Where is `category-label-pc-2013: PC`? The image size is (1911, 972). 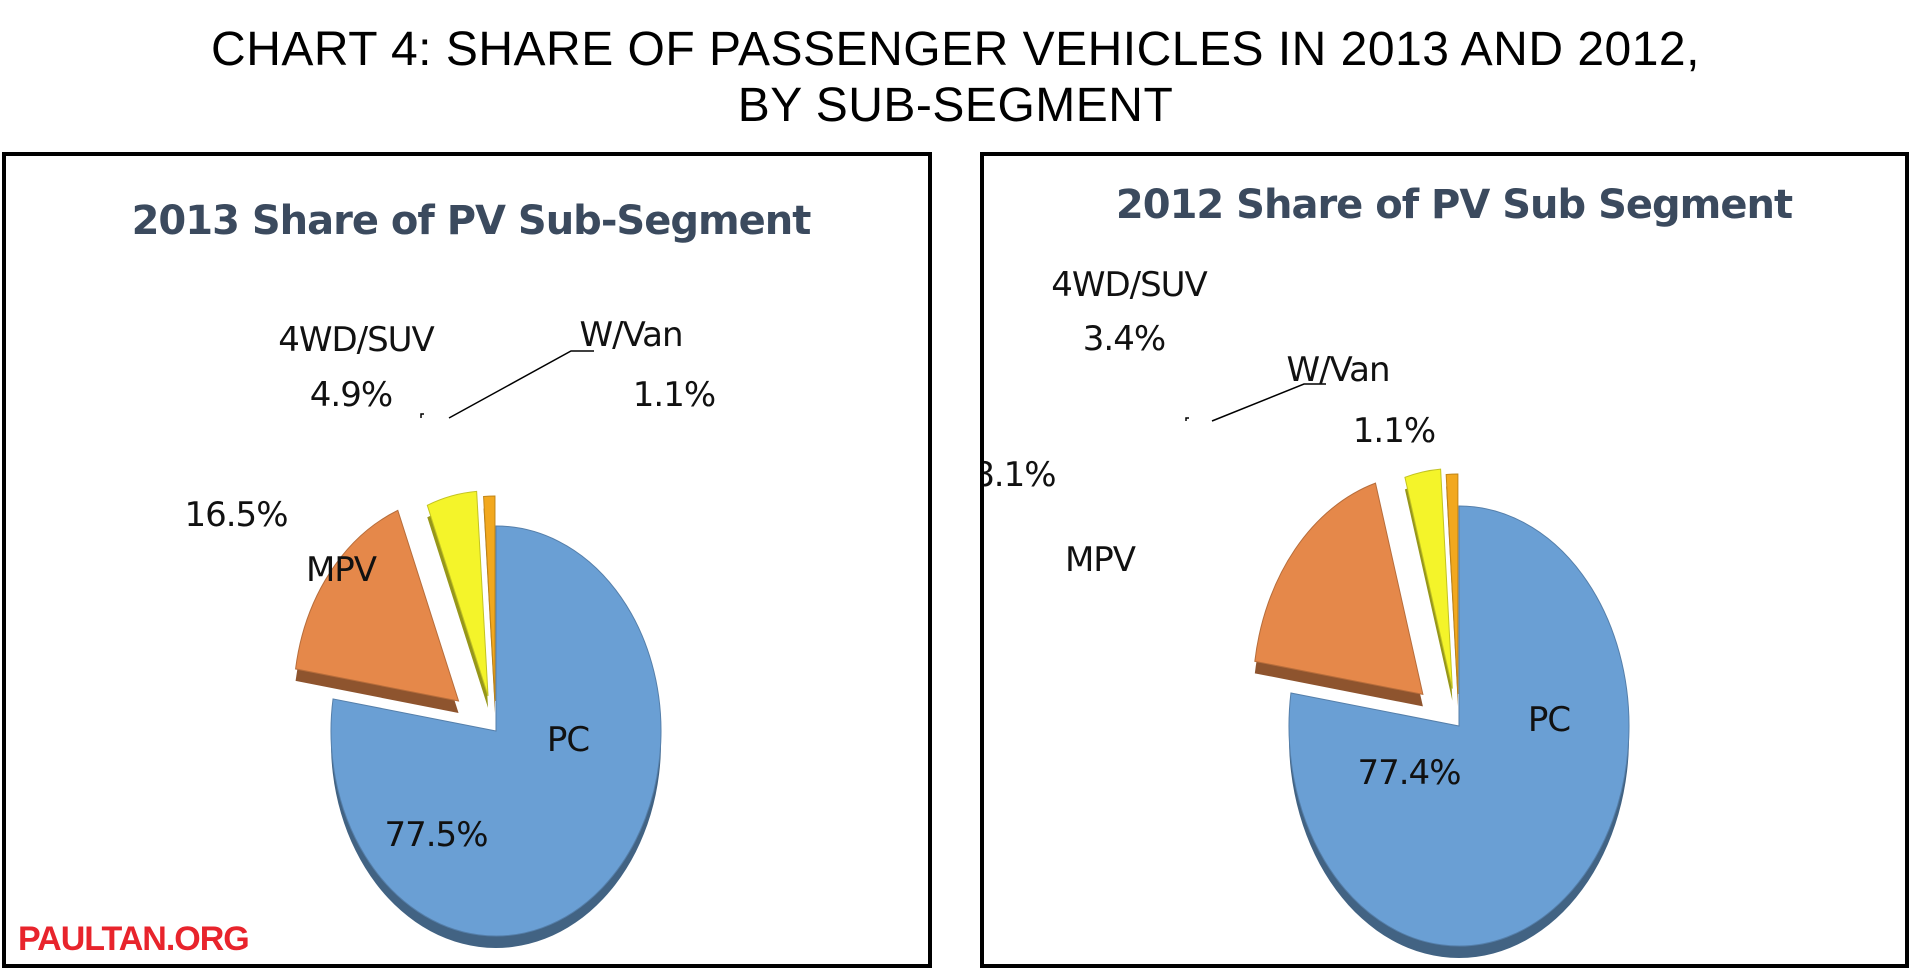
category-label-pc-2013: PC is located at coordinates (568, 740).